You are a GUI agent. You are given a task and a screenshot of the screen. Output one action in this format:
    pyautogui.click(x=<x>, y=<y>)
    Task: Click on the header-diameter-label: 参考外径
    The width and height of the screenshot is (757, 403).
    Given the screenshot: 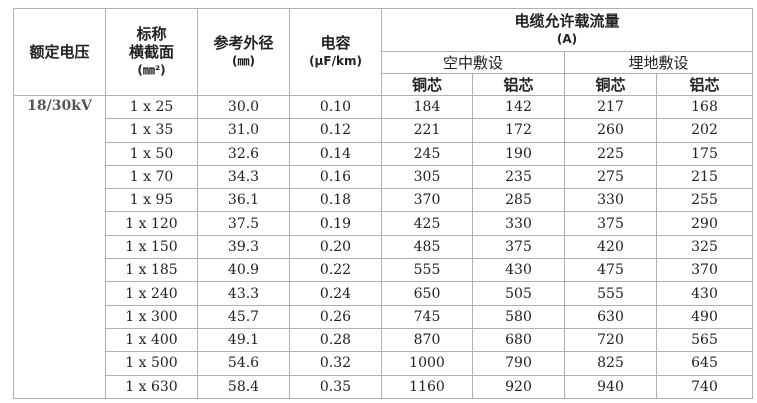 What is the action you would take?
    pyautogui.click(x=243, y=43)
    